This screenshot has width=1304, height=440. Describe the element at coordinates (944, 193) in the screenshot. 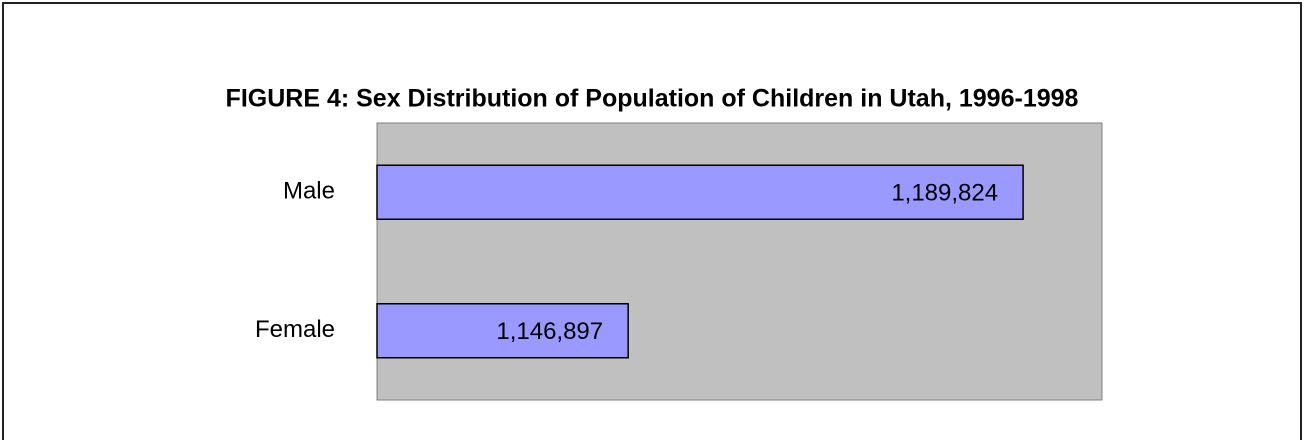

I see `value-label: 1,189,824` at that location.